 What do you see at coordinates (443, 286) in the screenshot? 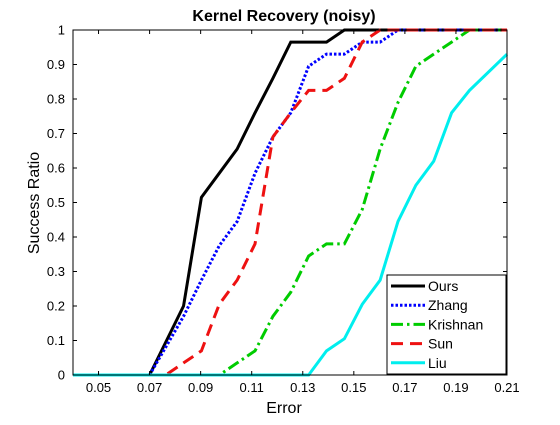
I see `legend-label-ours: Ours` at bounding box center [443, 286].